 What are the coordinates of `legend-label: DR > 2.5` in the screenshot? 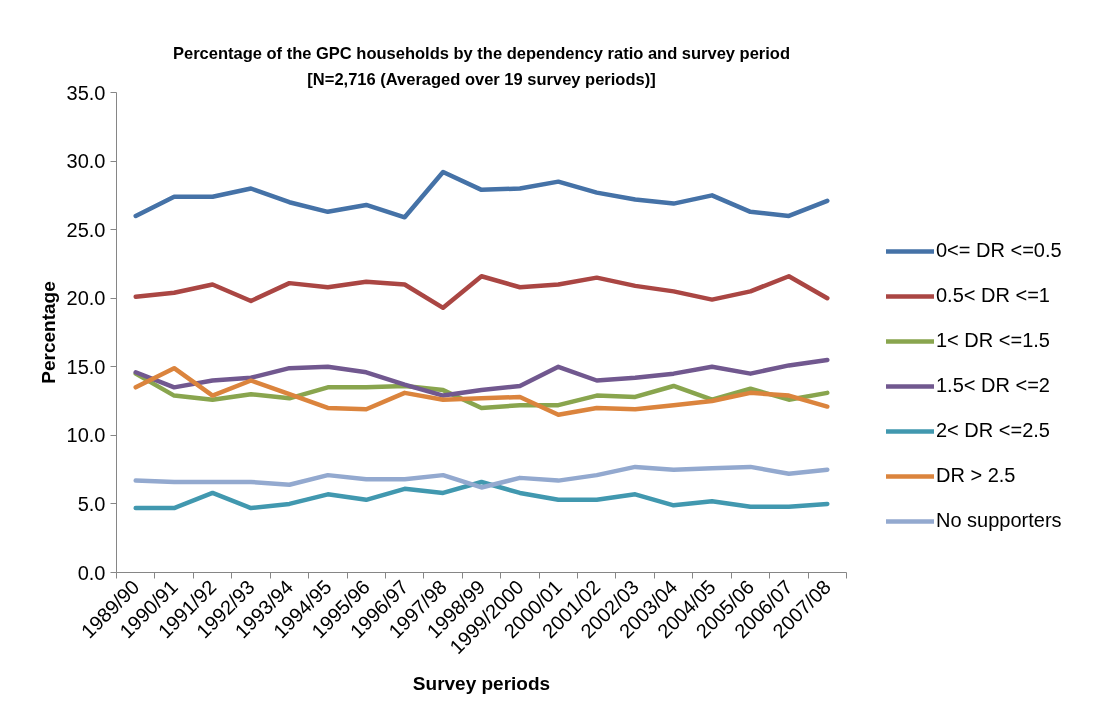 It's located at (976, 475).